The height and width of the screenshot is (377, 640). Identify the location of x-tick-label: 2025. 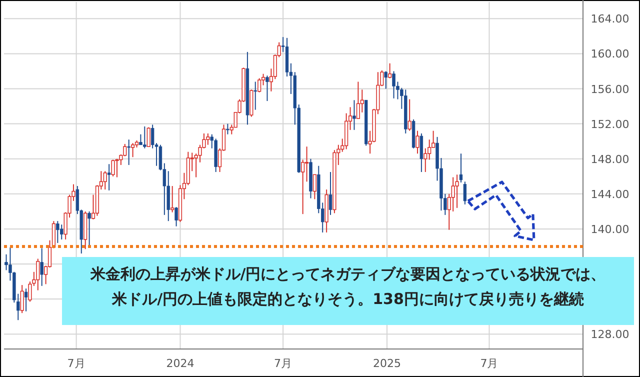
(386, 363).